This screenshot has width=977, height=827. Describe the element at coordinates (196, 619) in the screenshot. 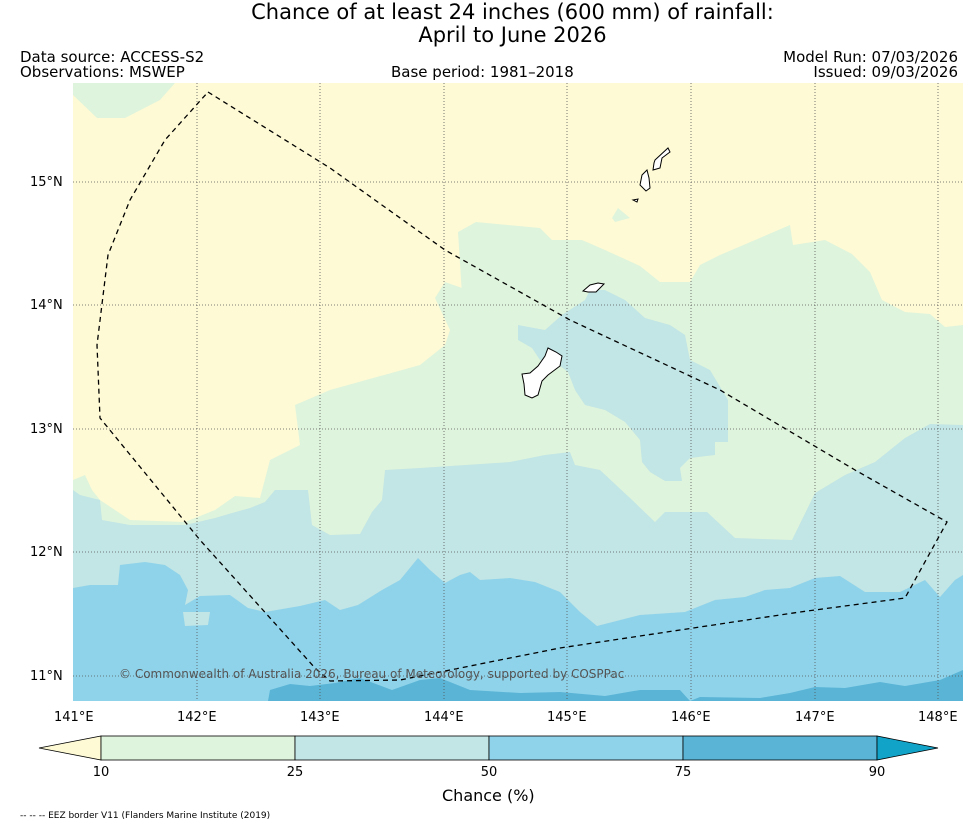

I see `island-contour-patch` at that location.